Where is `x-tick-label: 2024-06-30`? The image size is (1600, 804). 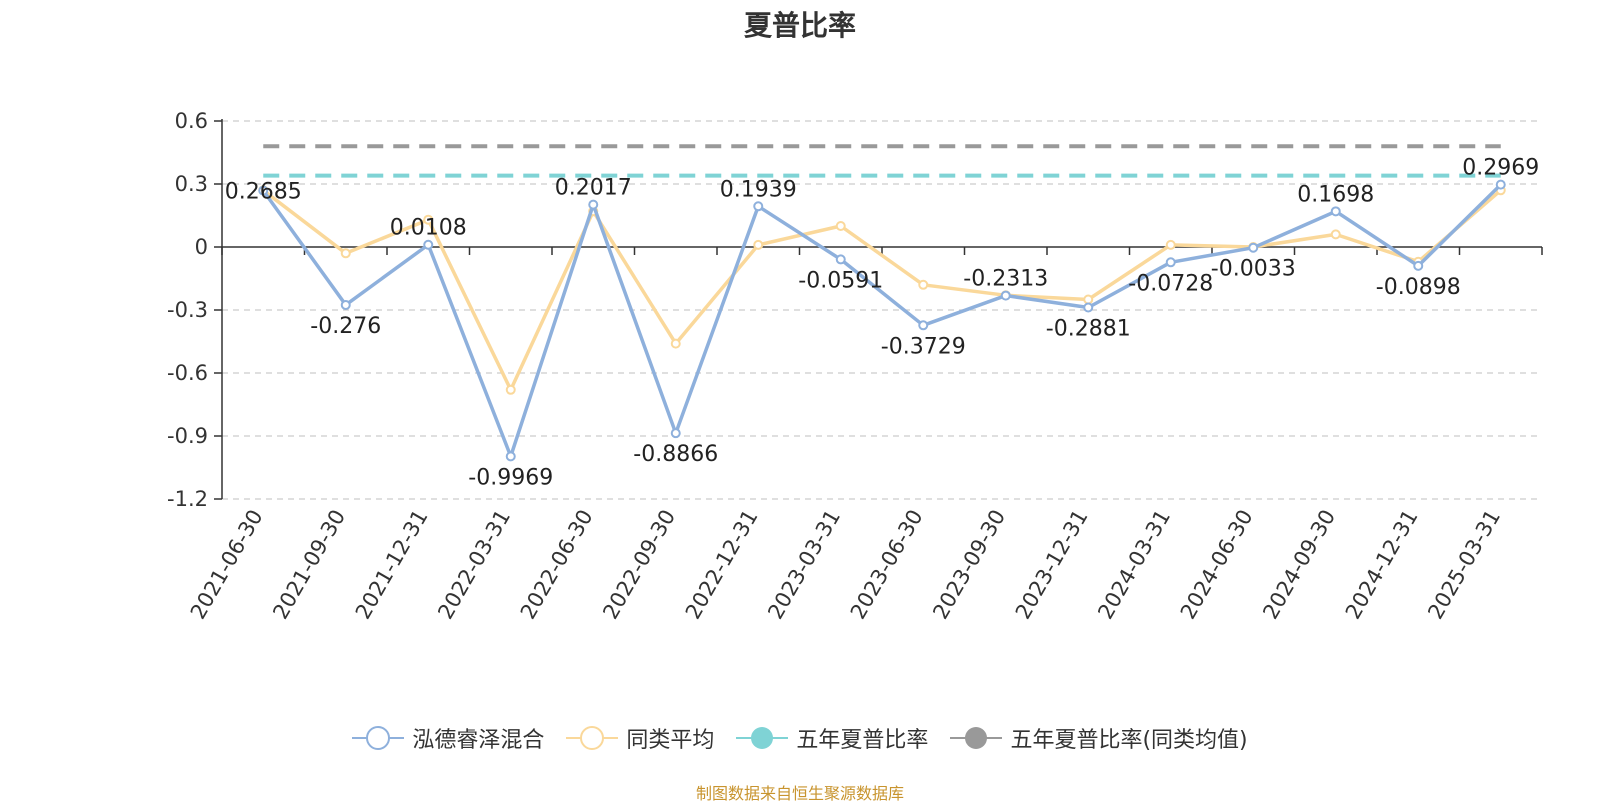 x-tick-label: 2024-06-30 is located at coordinates (1217, 565).